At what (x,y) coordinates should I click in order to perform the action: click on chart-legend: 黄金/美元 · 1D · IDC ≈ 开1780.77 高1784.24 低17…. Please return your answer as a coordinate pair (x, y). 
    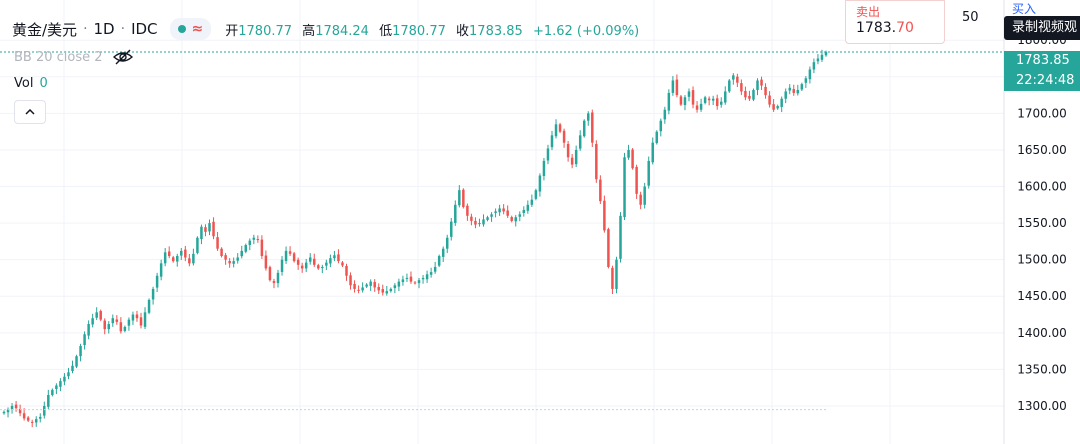
    Looking at the image, I should click on (328, 29).